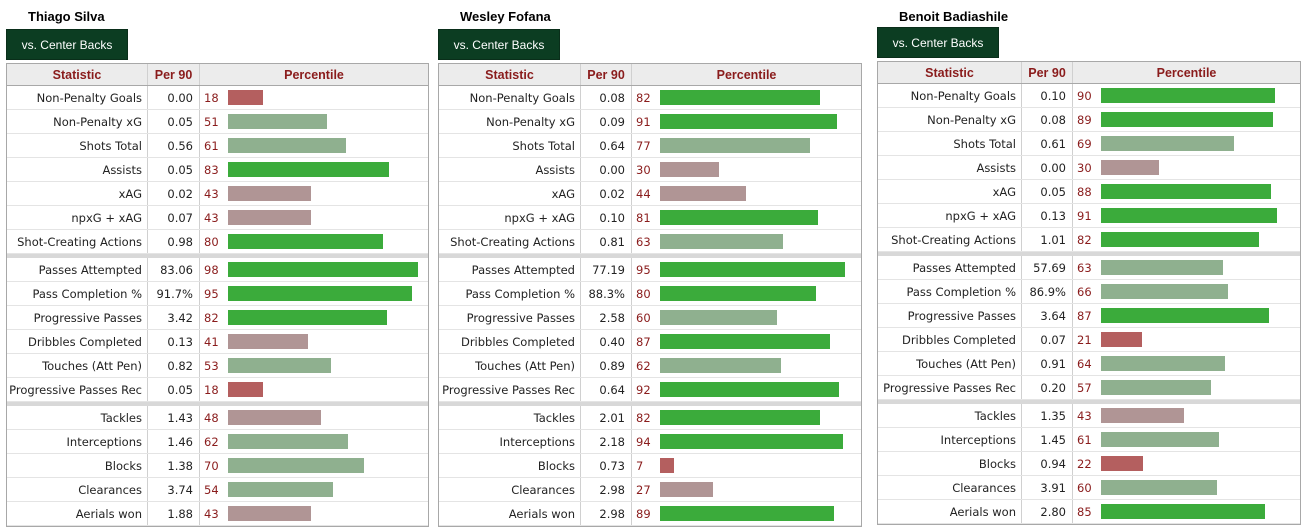  What do you see at coordinates (1084, 95) in the screenshot?
I see `percentile-value: 90` at bounding box center [1084, 95].